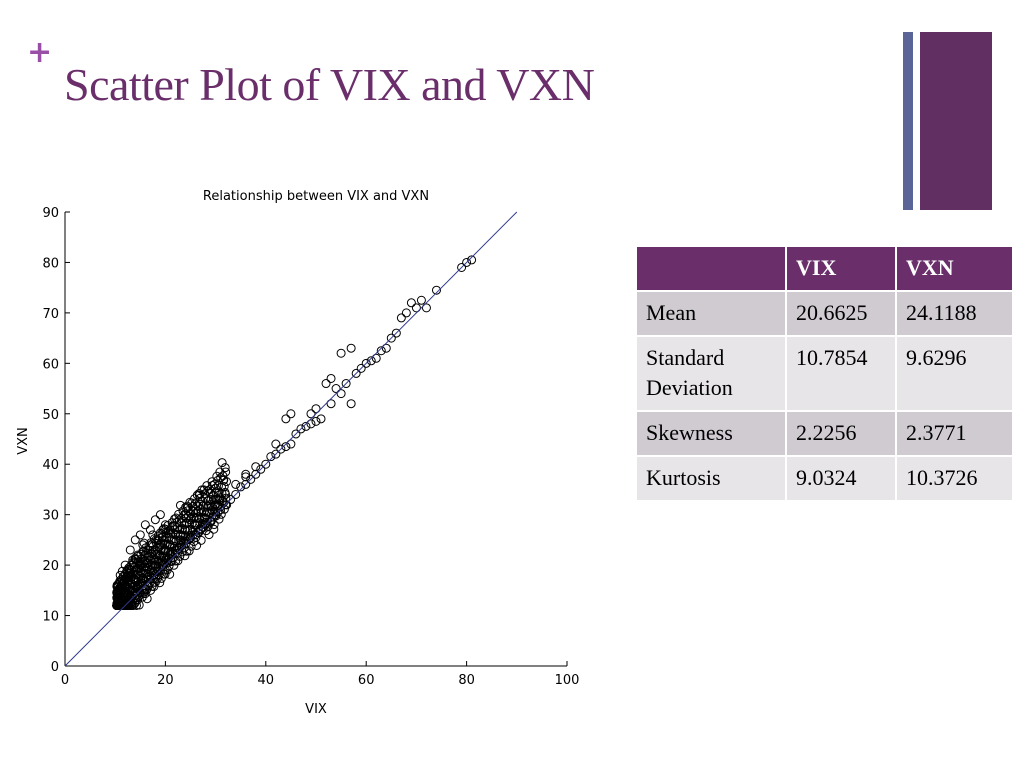  What do you see at coordinates (841, 478) in the screenshot?
I see `vix-cell: 9.0324` at bounding box center [841, 478].